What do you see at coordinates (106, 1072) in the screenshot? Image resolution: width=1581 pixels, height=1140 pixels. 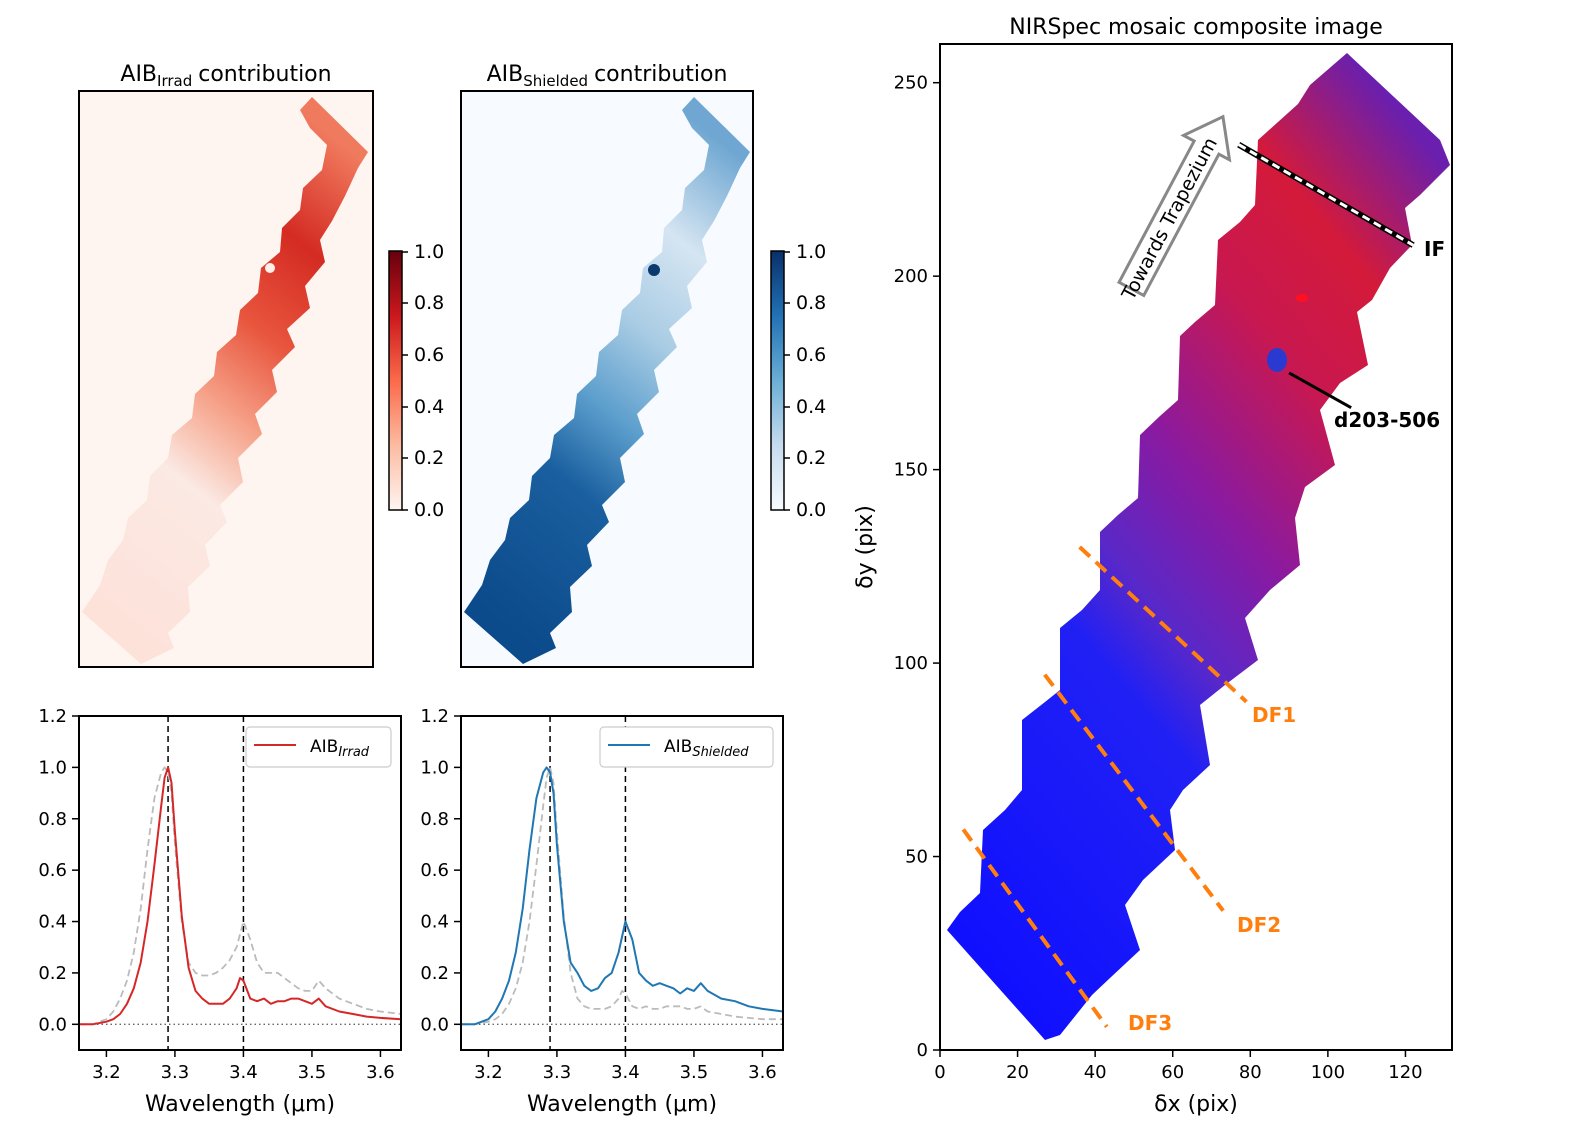 I see `spectrum-irrad-xtick-label: 3.2` at bounding box center [106, 1072].